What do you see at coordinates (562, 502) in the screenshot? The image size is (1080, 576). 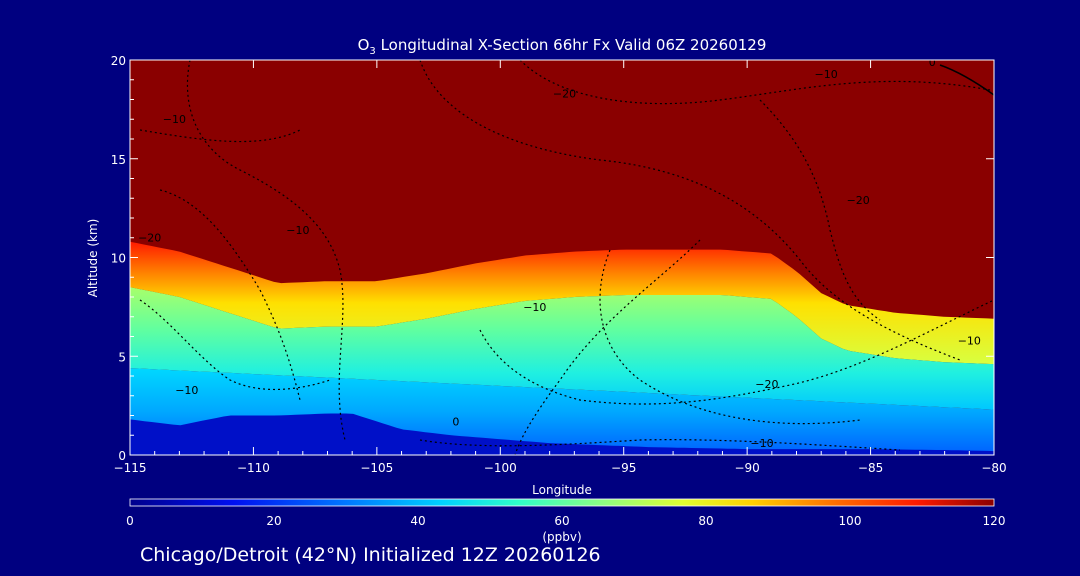 I see `colorbar` at bounding box center [562, 502].